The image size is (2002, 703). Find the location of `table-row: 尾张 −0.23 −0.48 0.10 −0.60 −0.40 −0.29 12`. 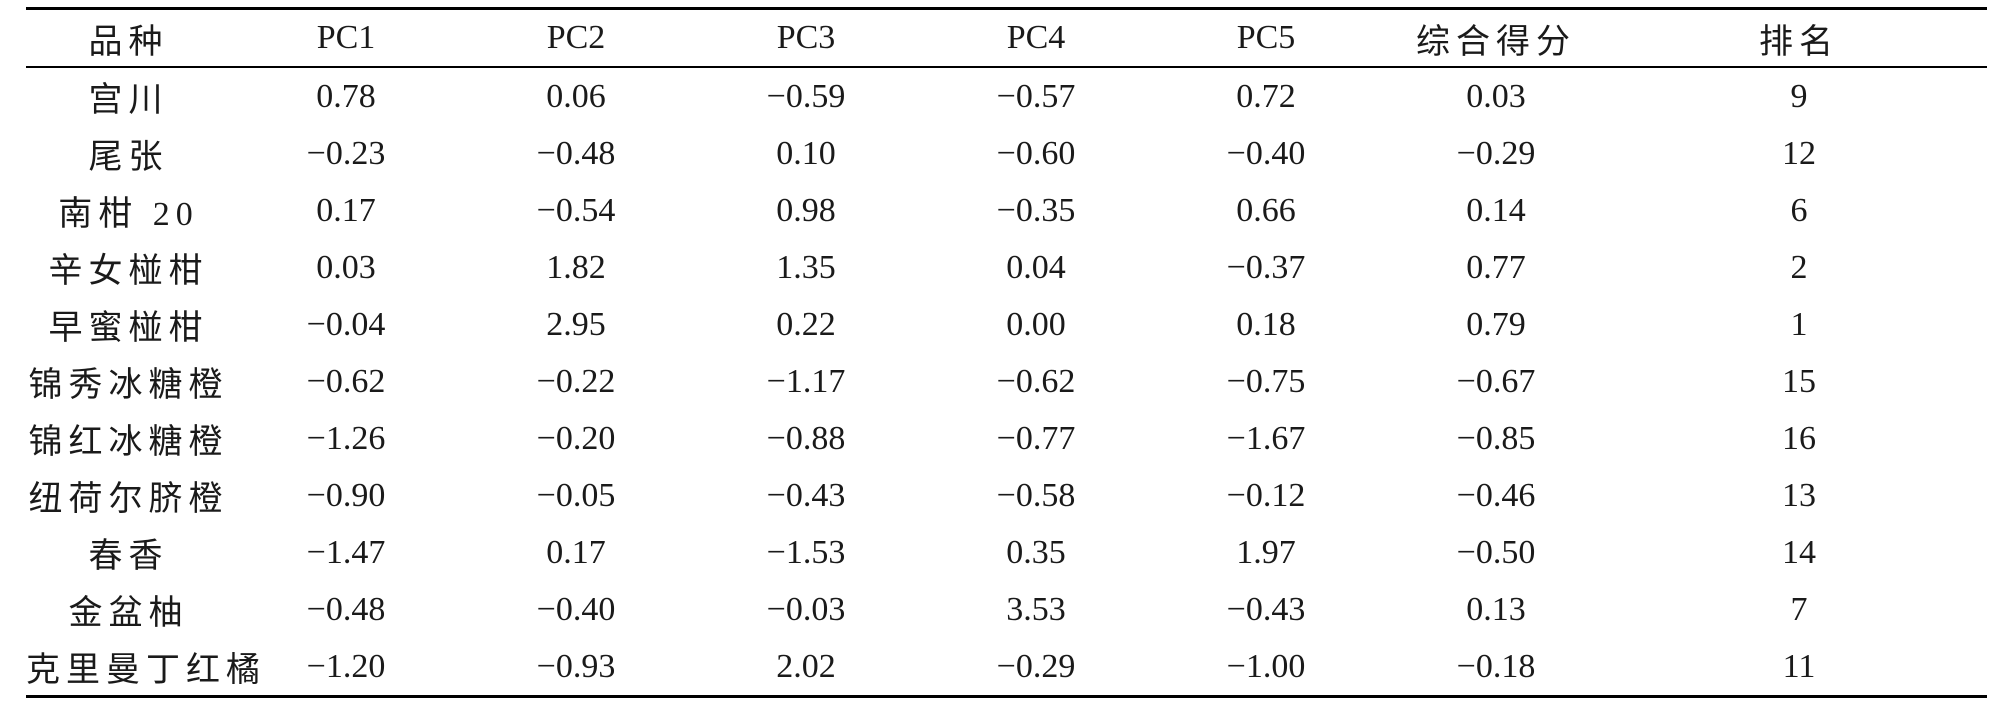

table-row: 尾张 −0.23 −0.48 0.10 −0.60 −0.40 −0.29 12 is located at coordinates (1006, 153).